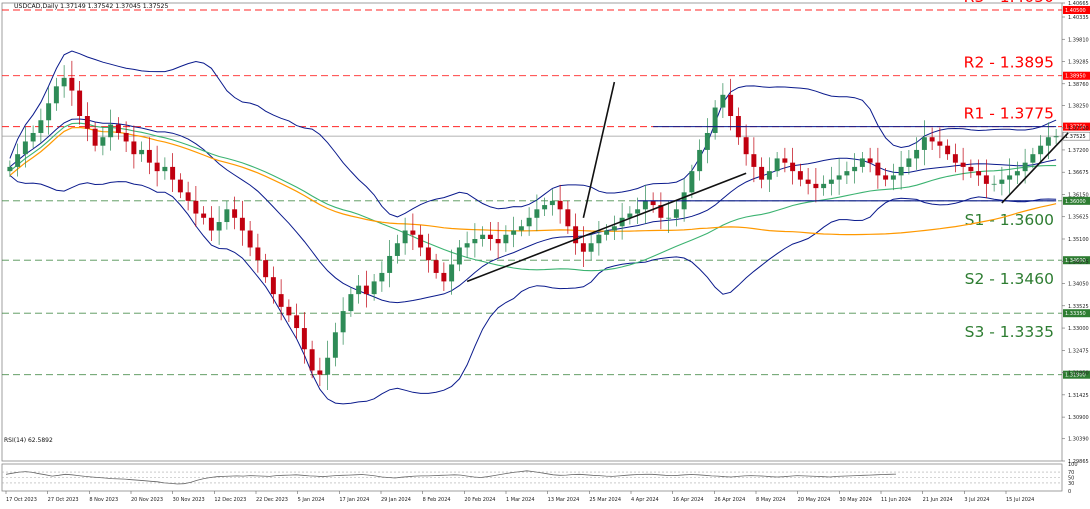 Image resolution: width=1090 pixels, height=509 pixels. I want to click on rsi-tick-label: 70, so click(1071, 473).